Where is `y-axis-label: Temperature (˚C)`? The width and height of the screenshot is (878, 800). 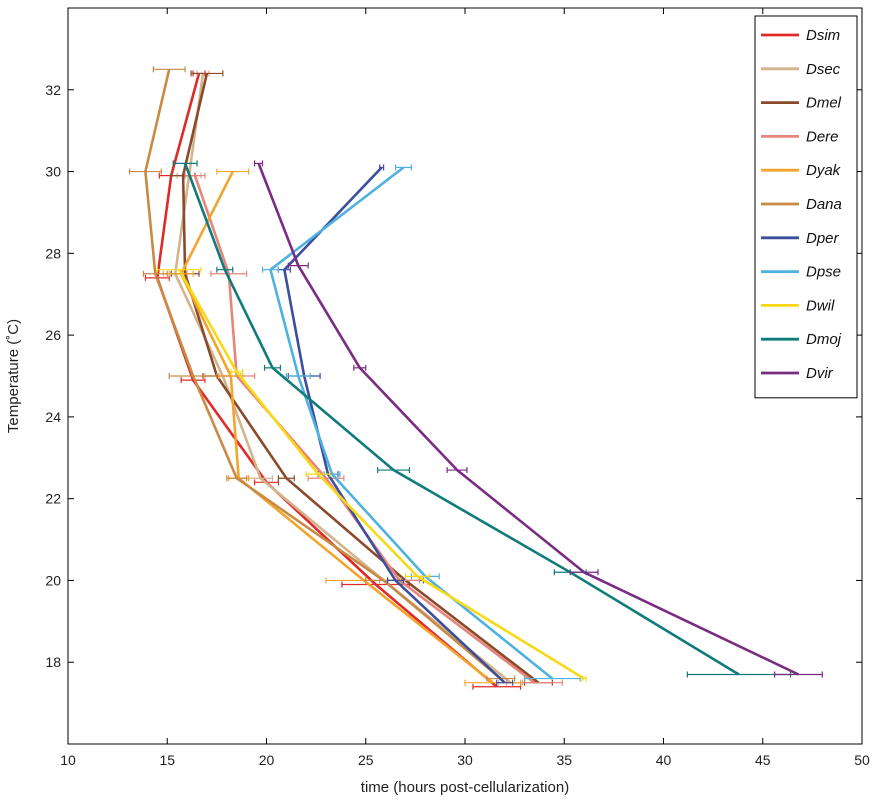 y-axis-label: Temperature (˚C) is located at coordinates (13, 376).